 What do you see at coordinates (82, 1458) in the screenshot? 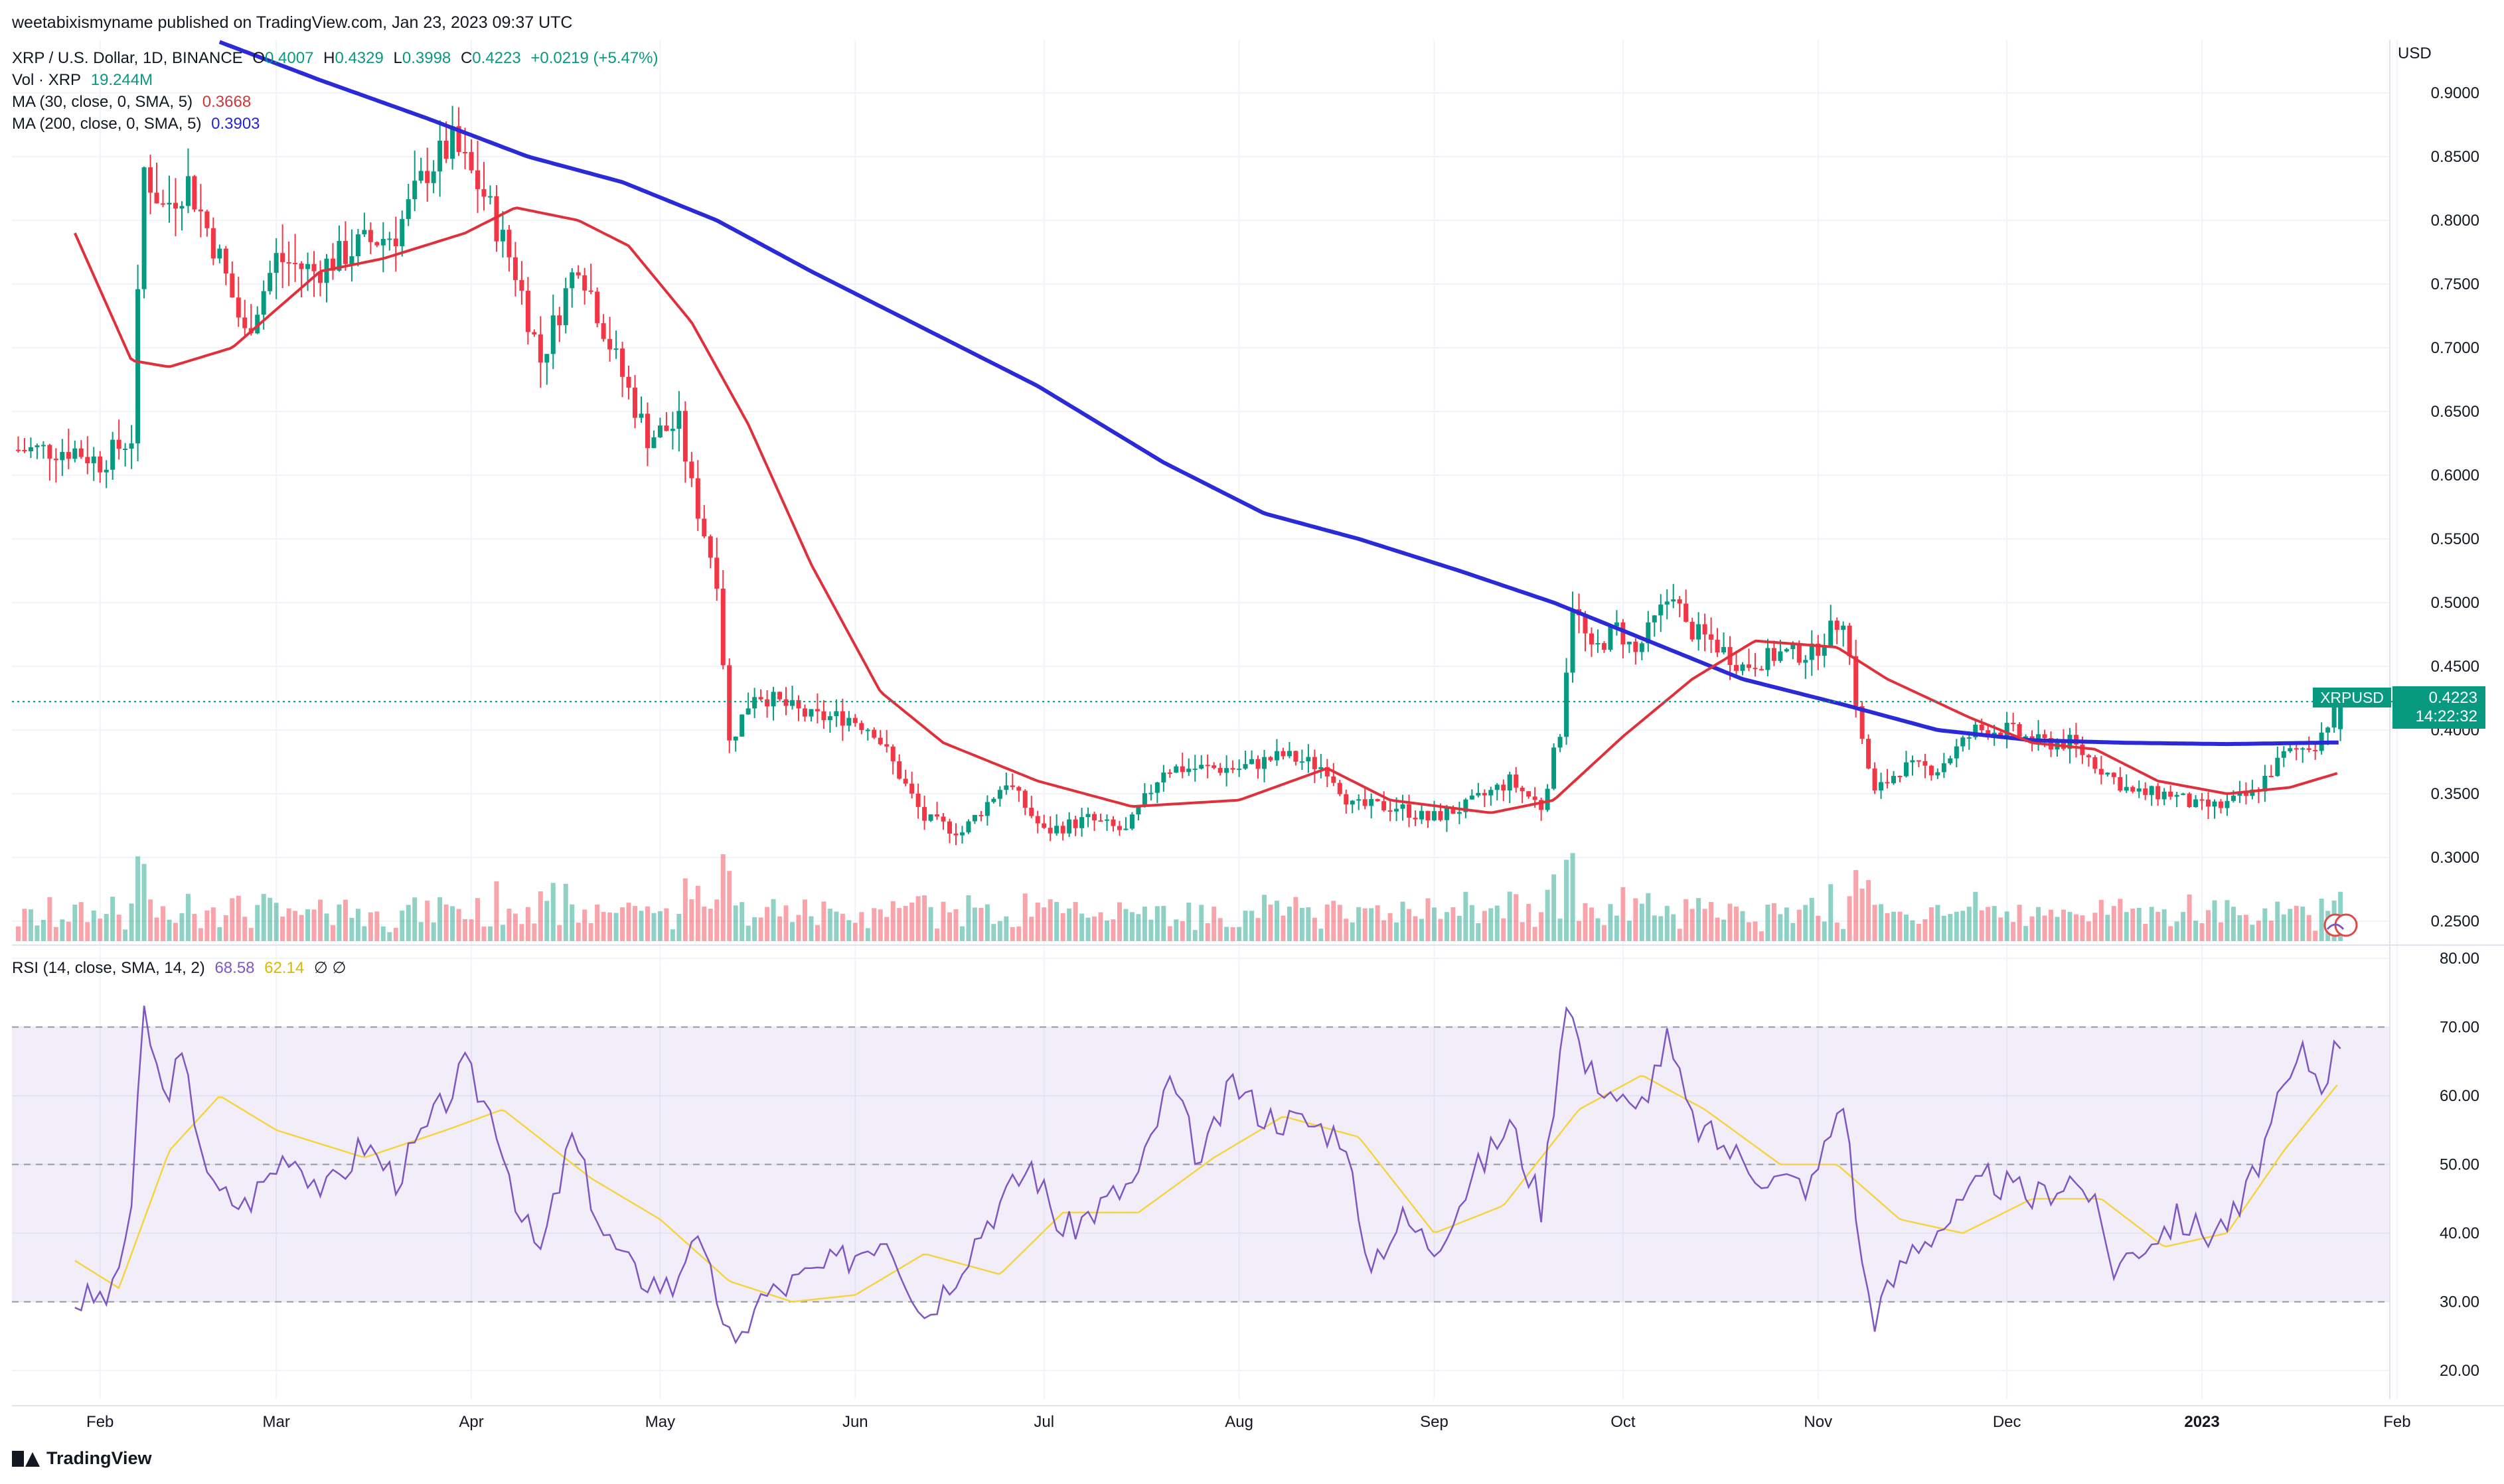
I see `tradingview-brand: TradingView` at bounding box center [82, 1458].